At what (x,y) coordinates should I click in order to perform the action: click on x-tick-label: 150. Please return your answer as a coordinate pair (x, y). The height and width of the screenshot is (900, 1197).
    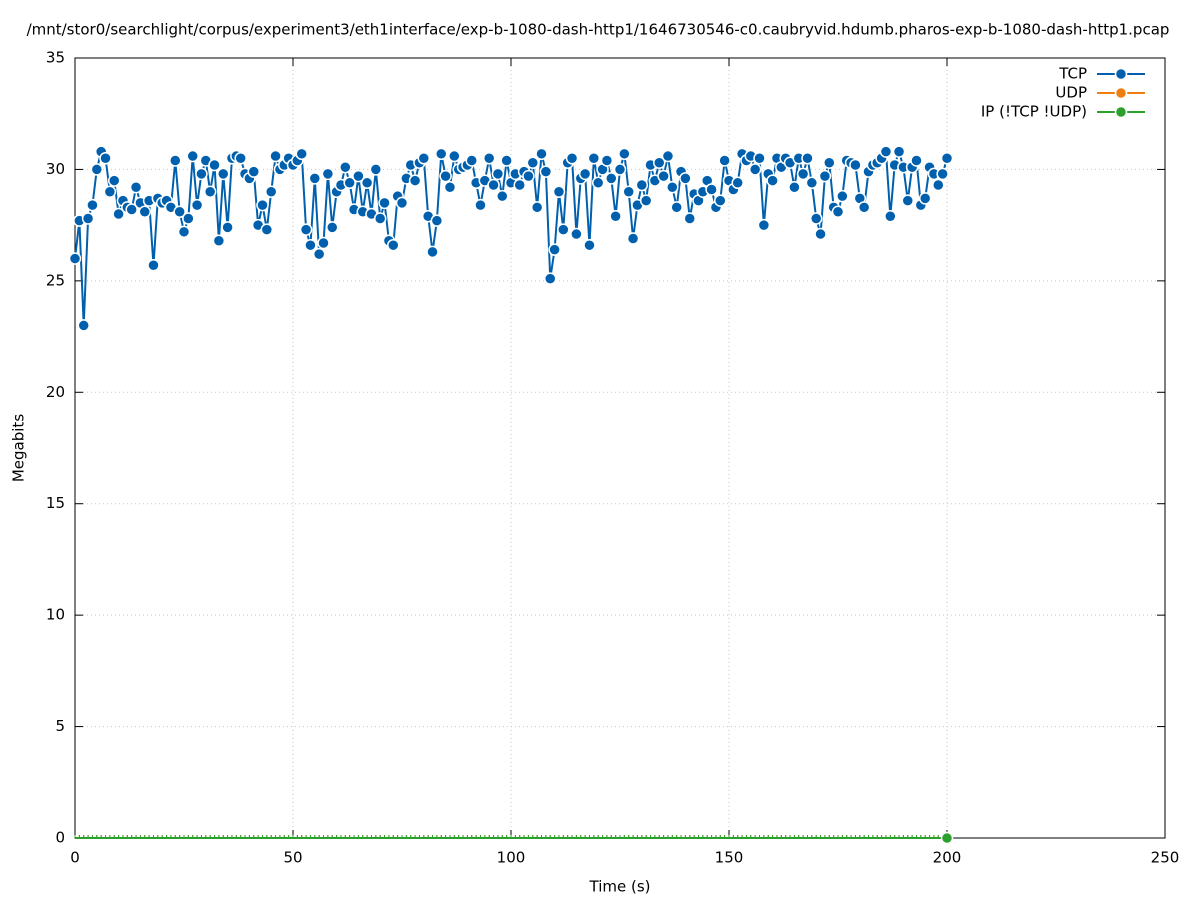
    Looking at the image, I should click on (729, 858).